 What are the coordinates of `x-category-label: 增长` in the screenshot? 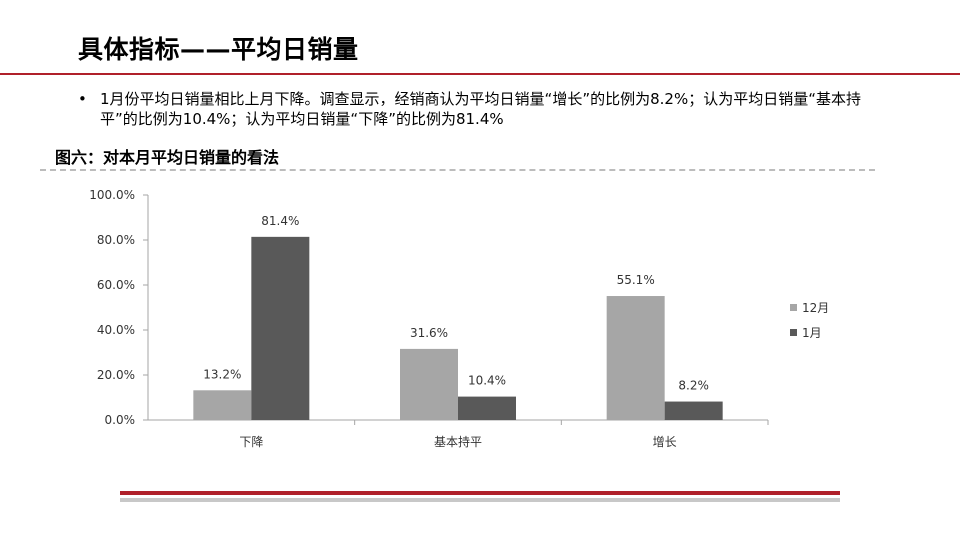 It's located at (665, 442).